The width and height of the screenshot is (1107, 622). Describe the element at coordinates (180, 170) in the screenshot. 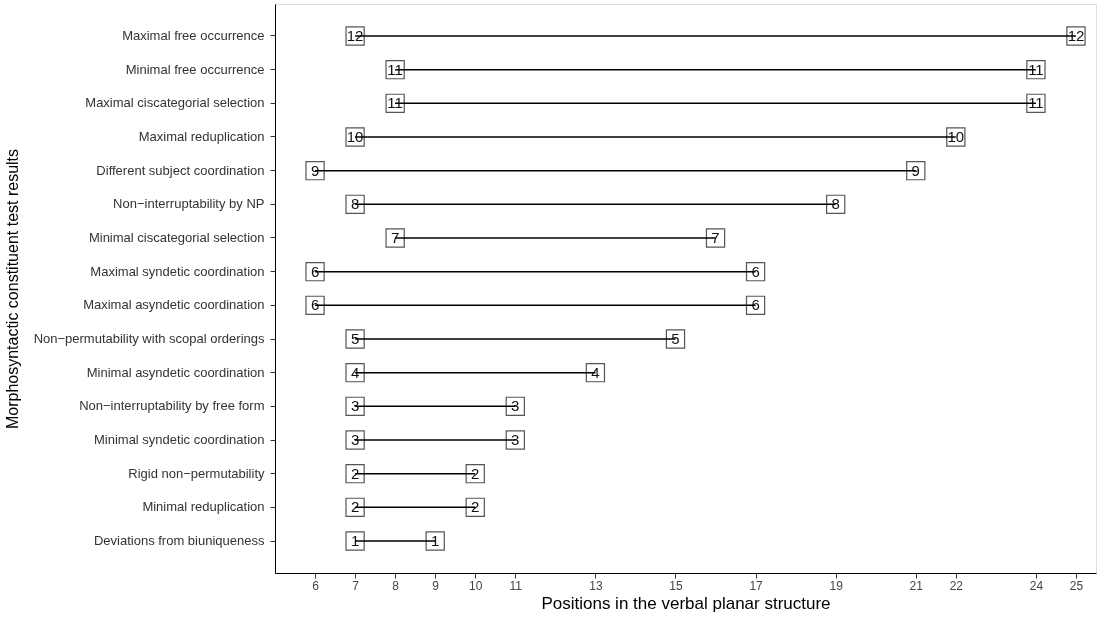

I see `y-tick-label: Different subject coordination` at that location.